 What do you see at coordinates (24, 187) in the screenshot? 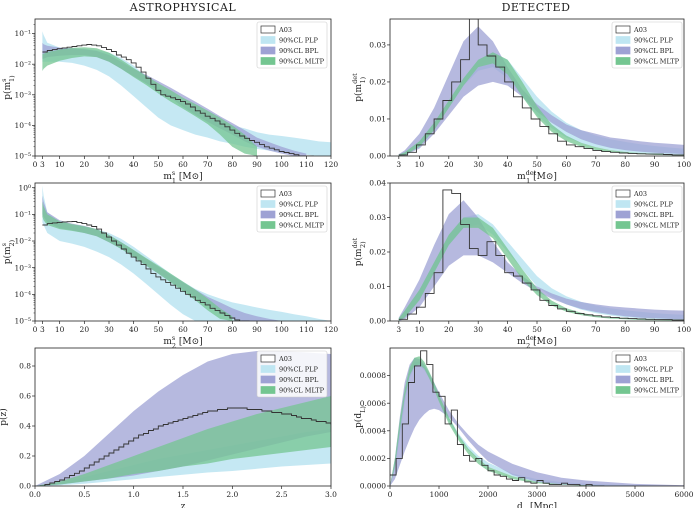
I see `y-tick-label: 10⁰` at bounding box center [24, 187].